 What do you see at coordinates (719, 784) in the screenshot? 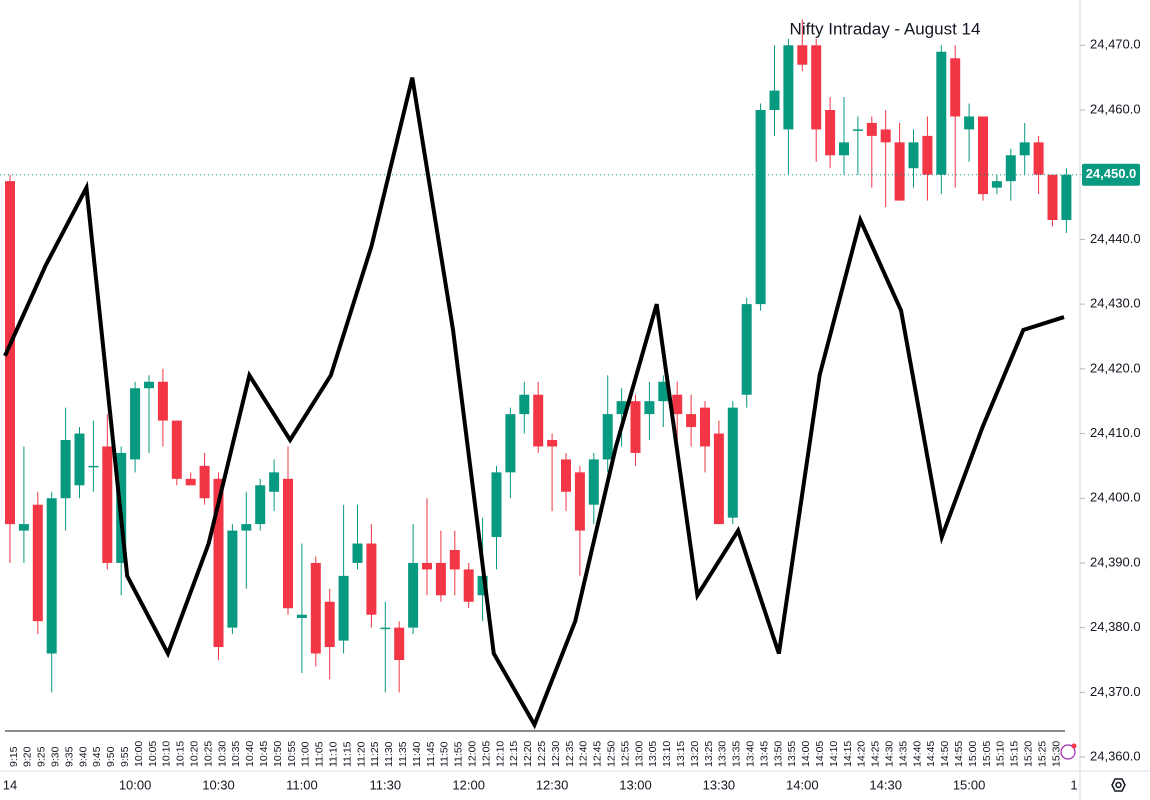
I see `time-label: 13:30` at bounding box center [719, 784].